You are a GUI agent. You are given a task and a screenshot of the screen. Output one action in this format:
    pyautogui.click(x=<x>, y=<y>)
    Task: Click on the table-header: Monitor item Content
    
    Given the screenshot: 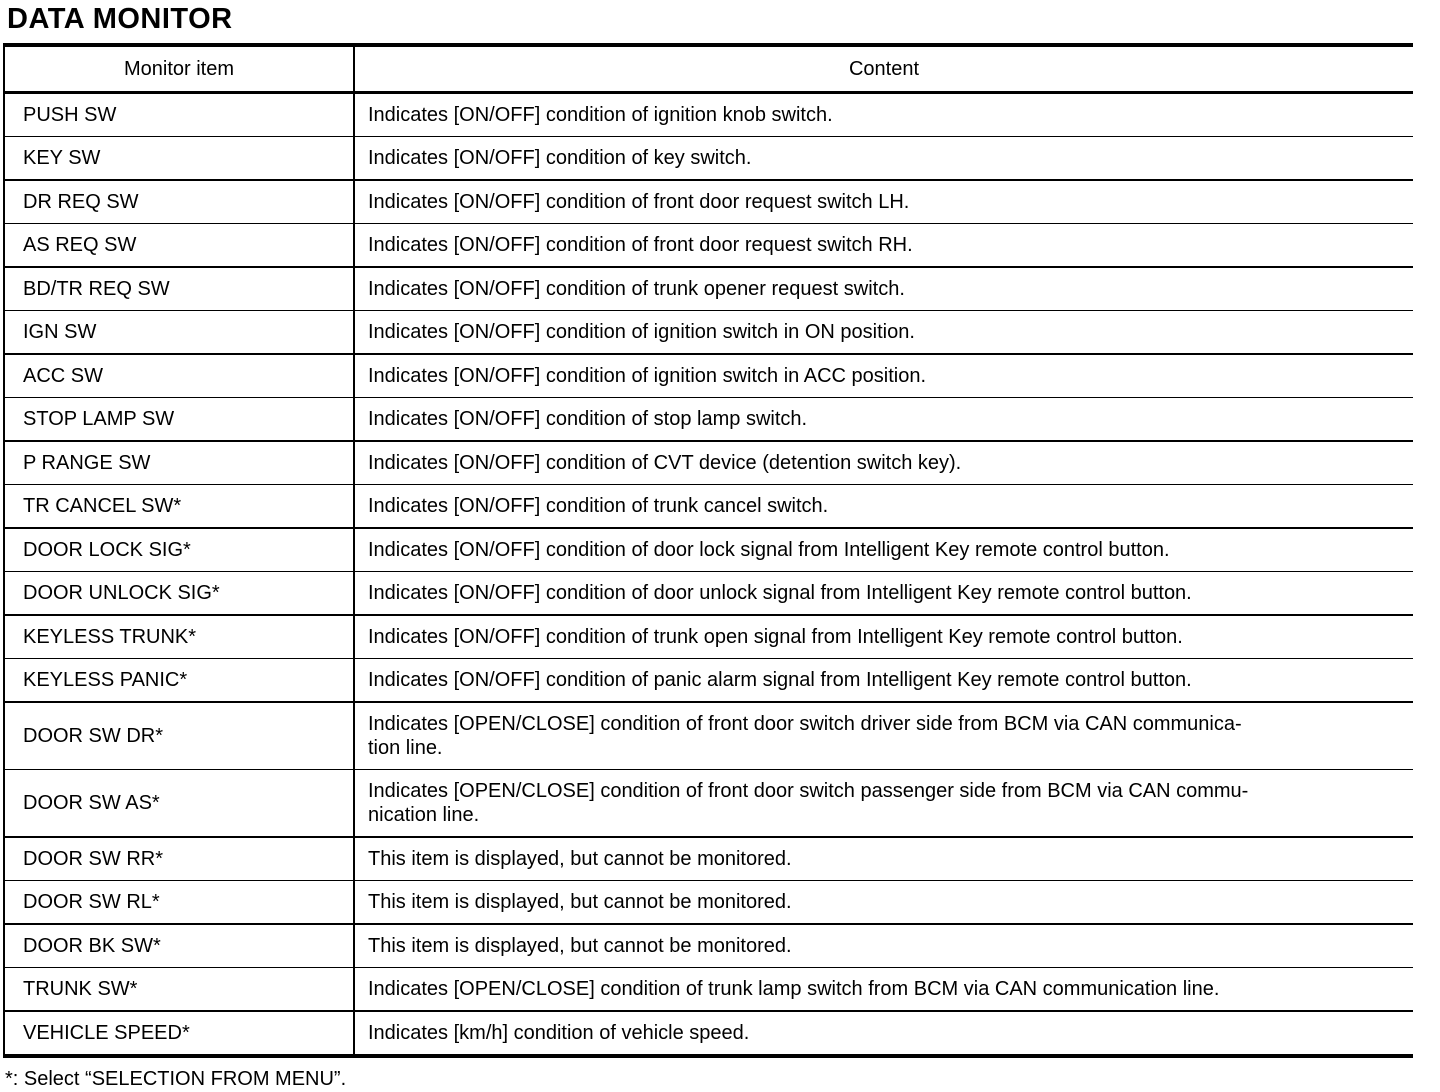 What is the action you would take?
    pyautogui.click(x=708, y=70)
    